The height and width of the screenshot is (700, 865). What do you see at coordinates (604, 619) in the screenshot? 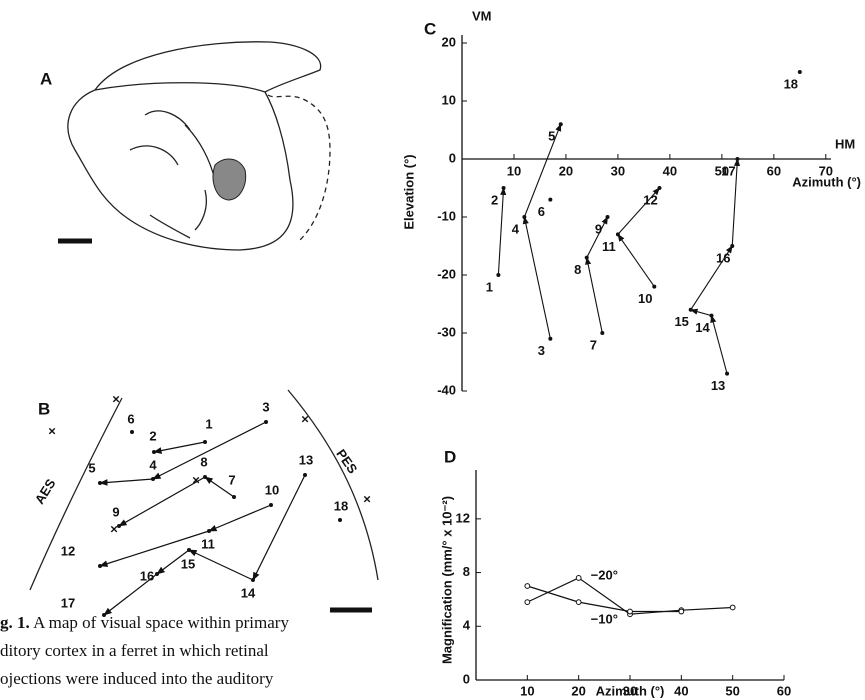
I see `series-label: −10°` at bounding box center [604, 619].